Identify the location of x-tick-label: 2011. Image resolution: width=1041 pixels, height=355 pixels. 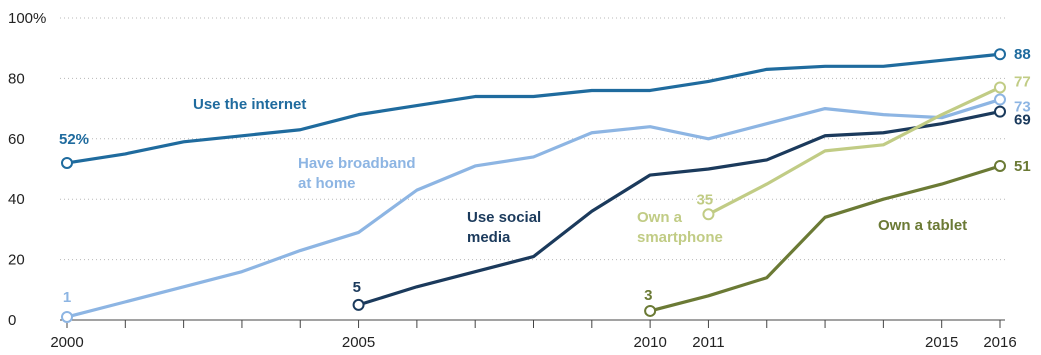
(708, 342).